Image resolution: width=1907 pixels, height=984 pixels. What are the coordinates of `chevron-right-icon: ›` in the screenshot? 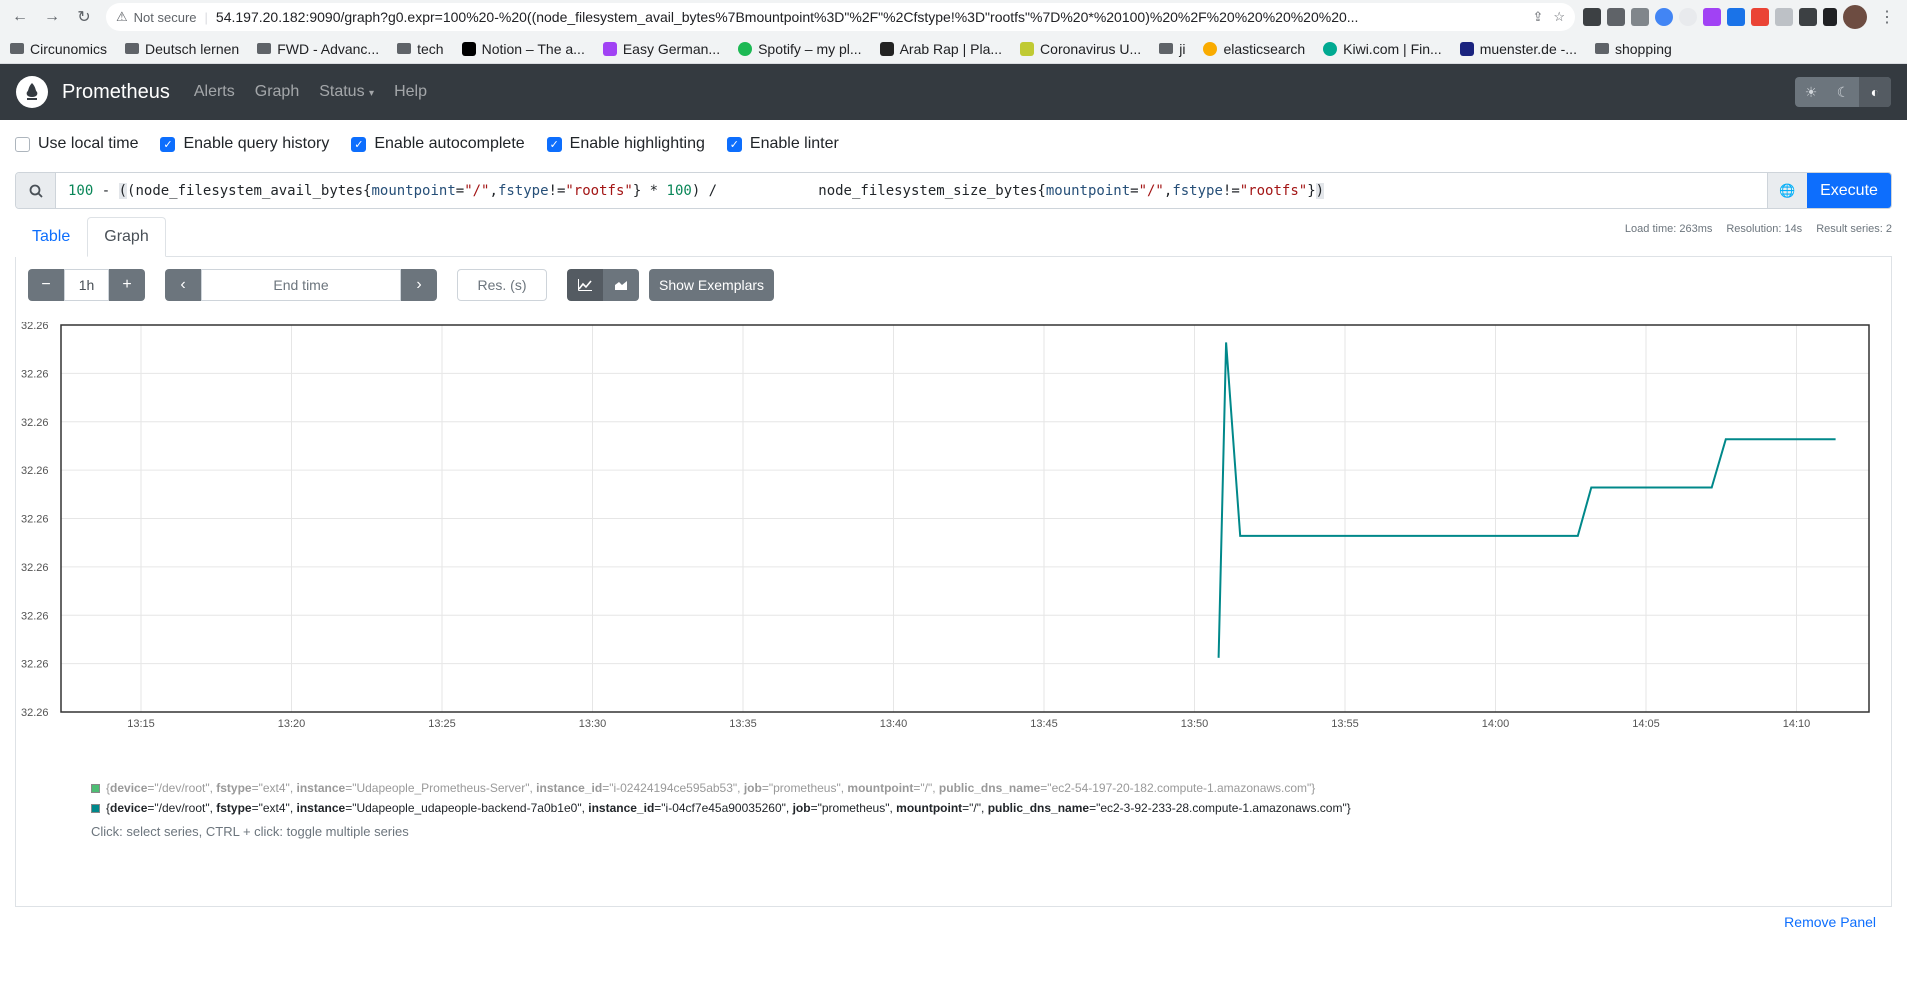 It's located at (419, 285).